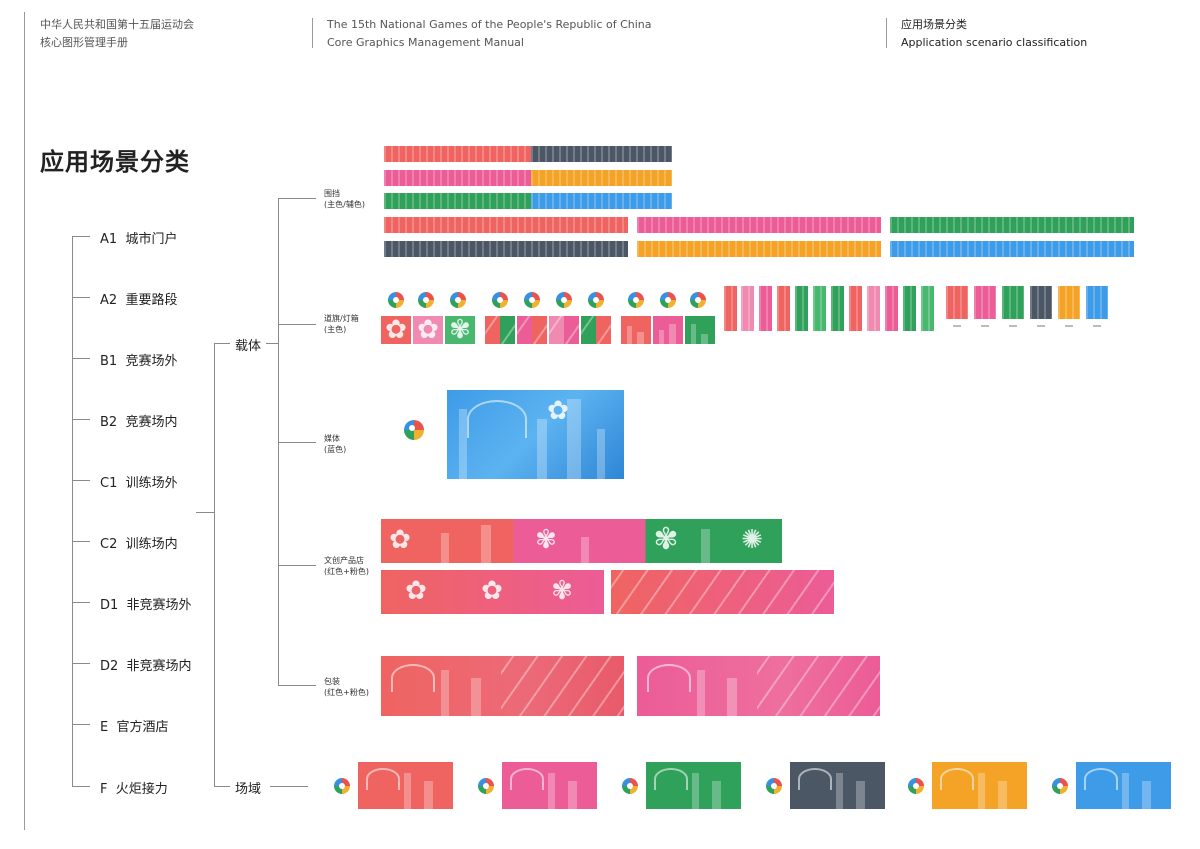 This screenshot has height=849, width=1200. Describe the element at coordinates (506, 225) in the screenshot. I see `hoarding-long-red` at that location.